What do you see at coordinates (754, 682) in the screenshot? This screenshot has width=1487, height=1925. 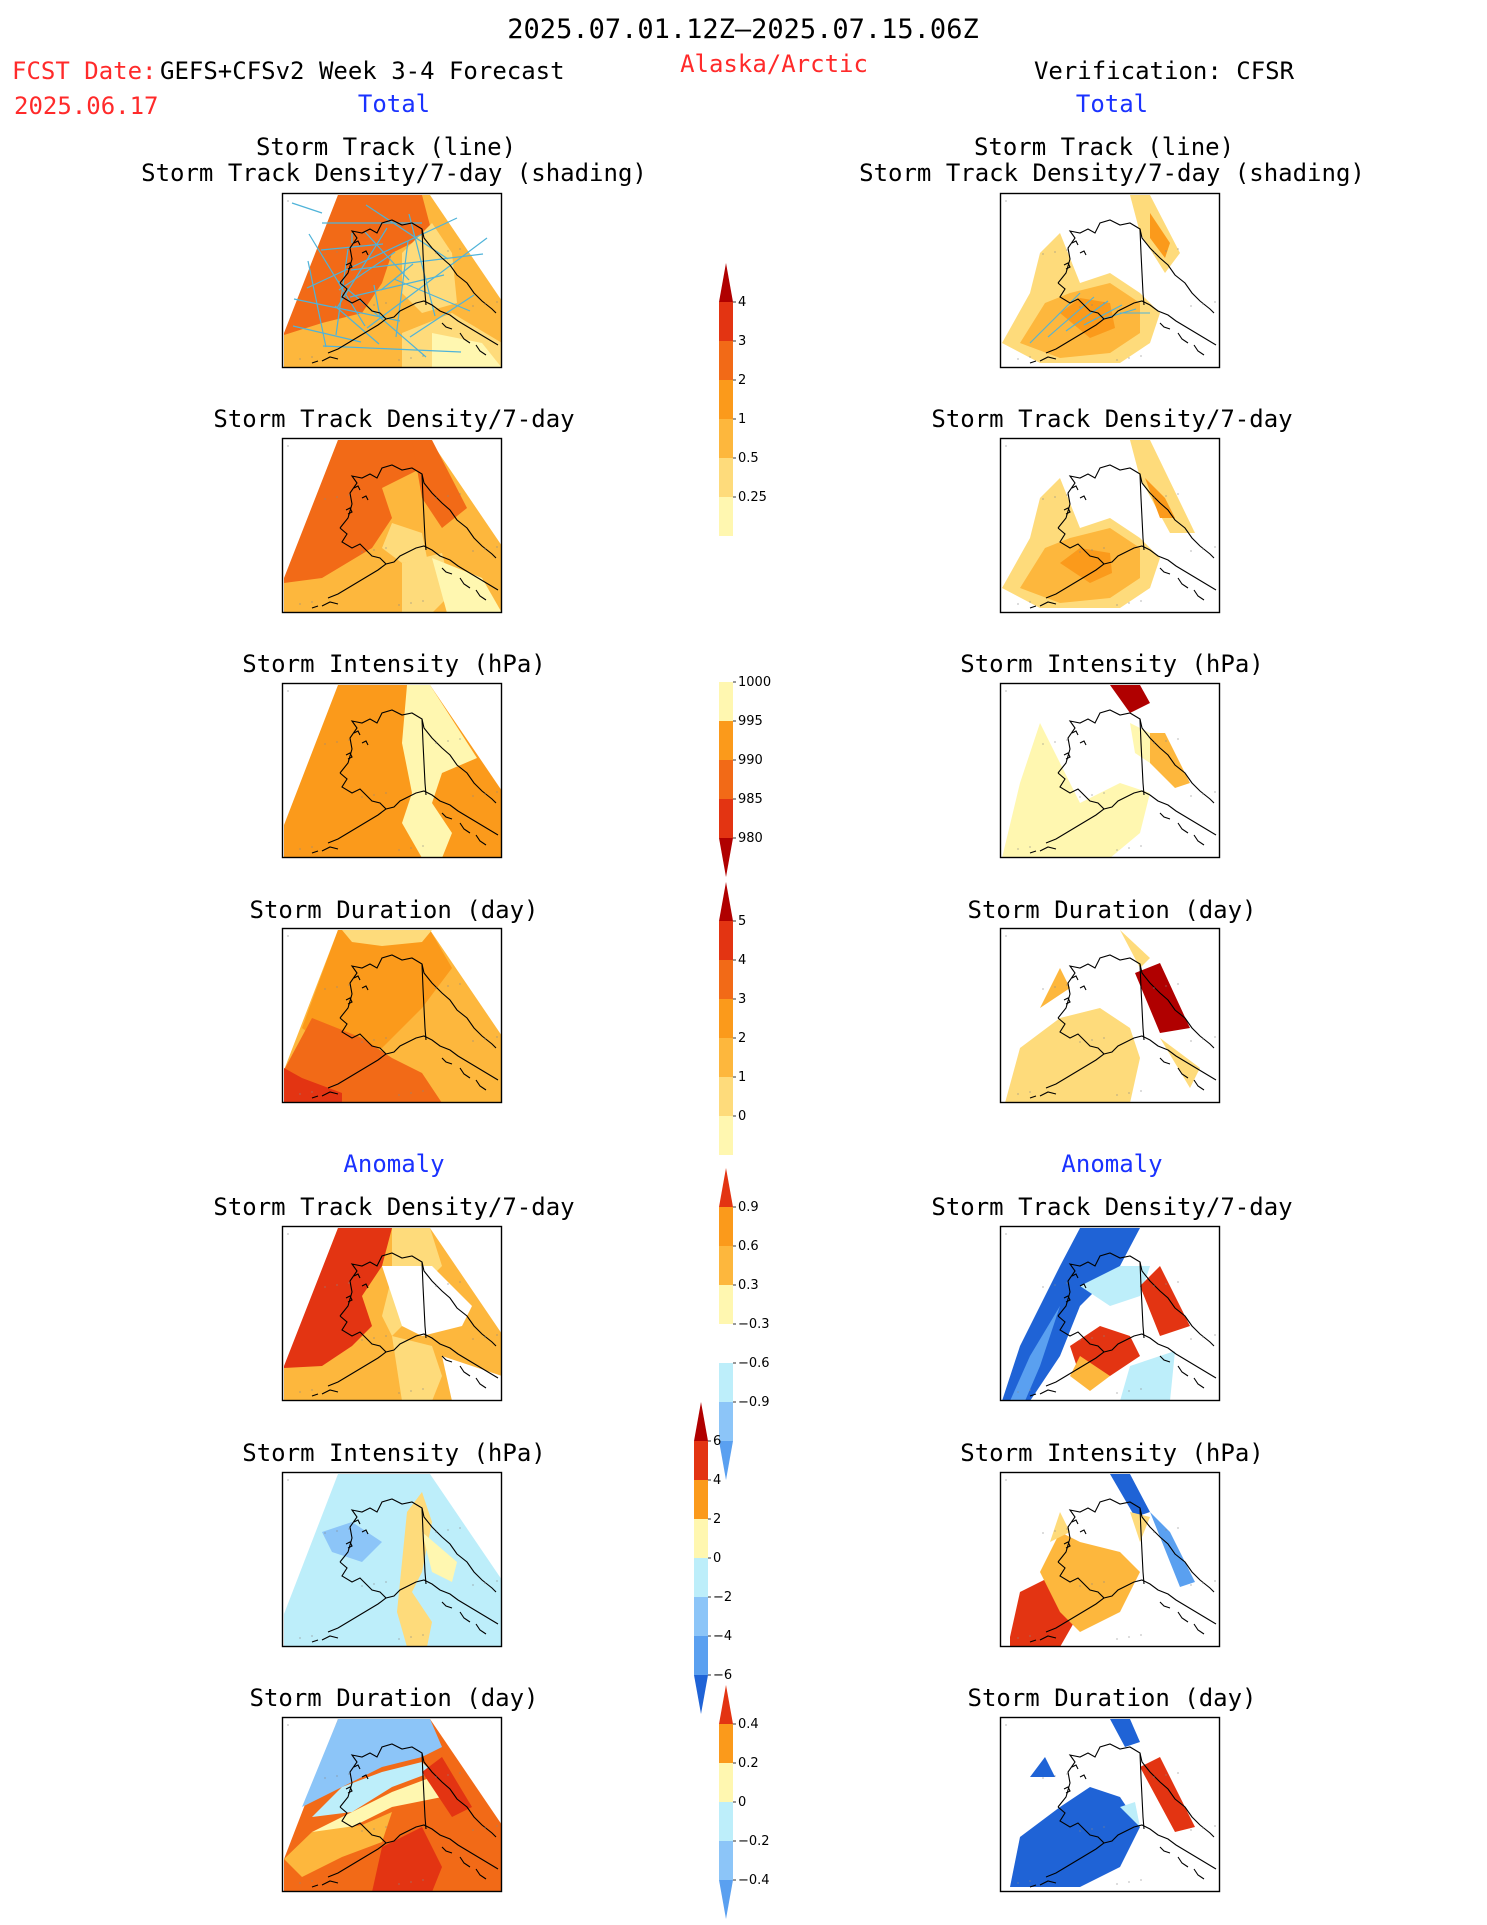 I see `colorbar-label: 1000` at bounding box center [754, 682].